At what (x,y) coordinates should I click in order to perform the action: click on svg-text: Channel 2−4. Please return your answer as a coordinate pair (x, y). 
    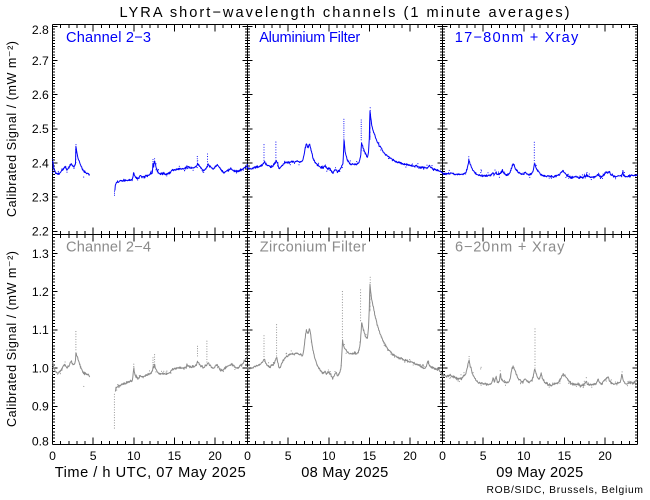
    Looking at the image, I should click on (108, 248).